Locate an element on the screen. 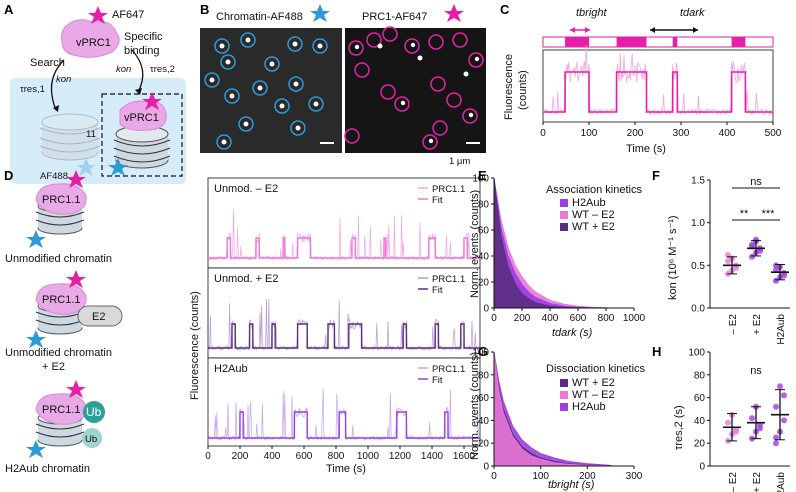 The width and height of the screenshot is (796, 492). panel-c-ylabel-1: Fluorescence is located at coordinates (509, 87).